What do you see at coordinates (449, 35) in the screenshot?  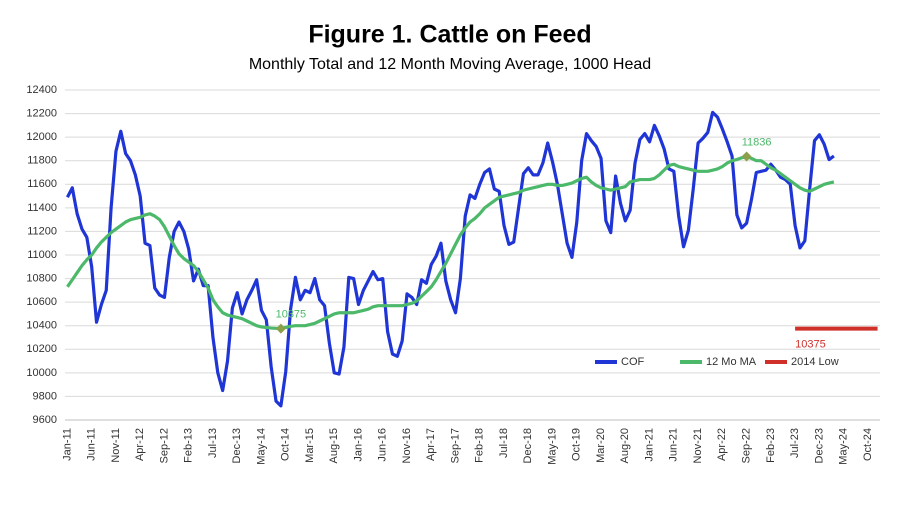 I see `chart-title: Figure 1. Cattle on Feed` at bounding box center [449, 35].